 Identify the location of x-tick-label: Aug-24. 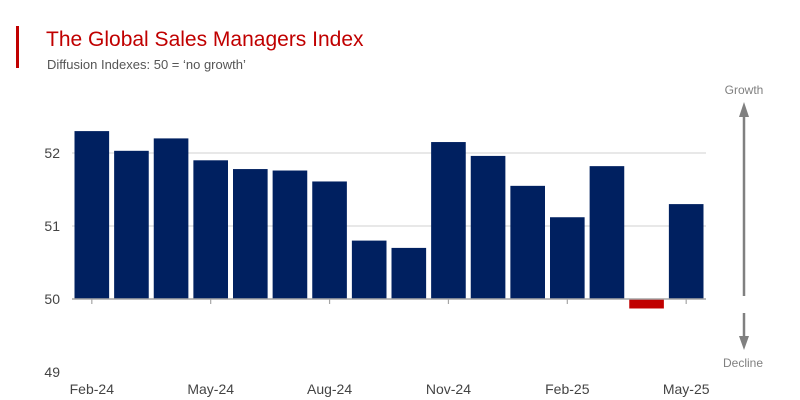
(329, 389).